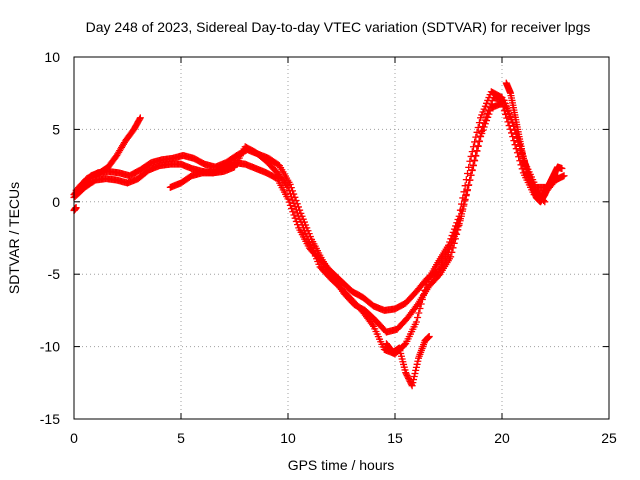  What do you see at coordinates (395, 438) in the screenshot?
I see `x-tick-label: 15` at bounding box center [395, 438].